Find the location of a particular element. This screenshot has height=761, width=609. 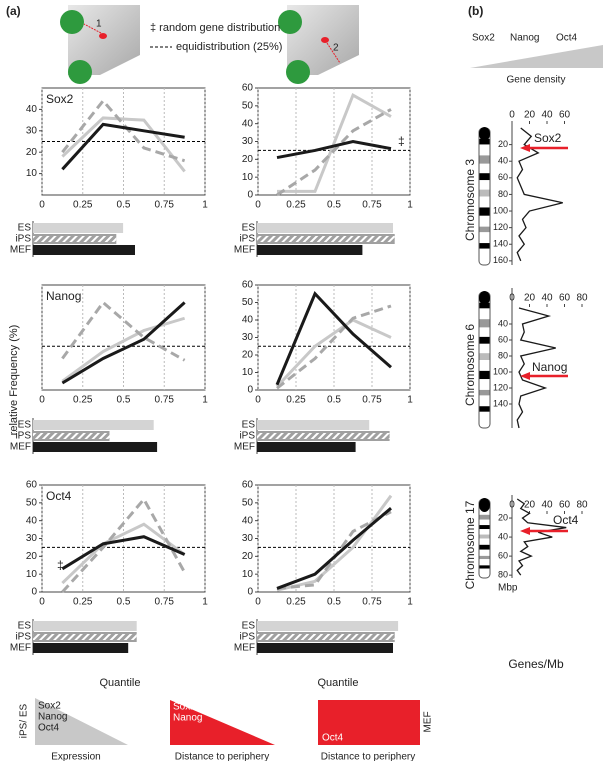

legend-text: ‡ random gene distribution is located at coordinates (215, 28).